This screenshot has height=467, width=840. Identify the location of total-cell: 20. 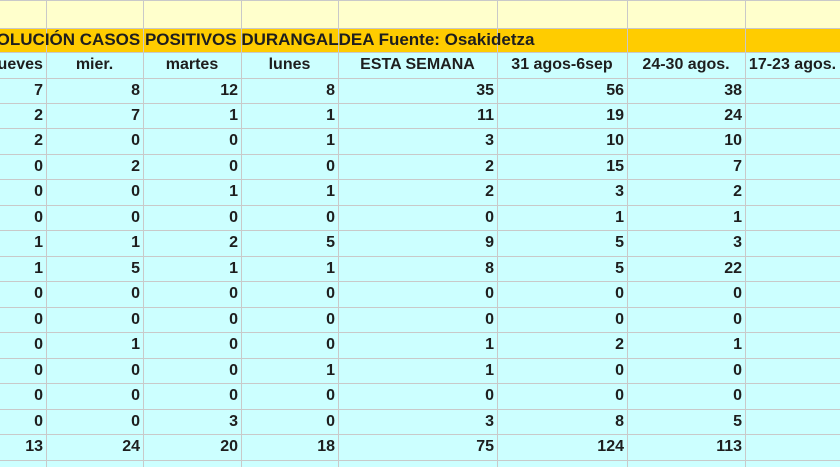
(229, 446).